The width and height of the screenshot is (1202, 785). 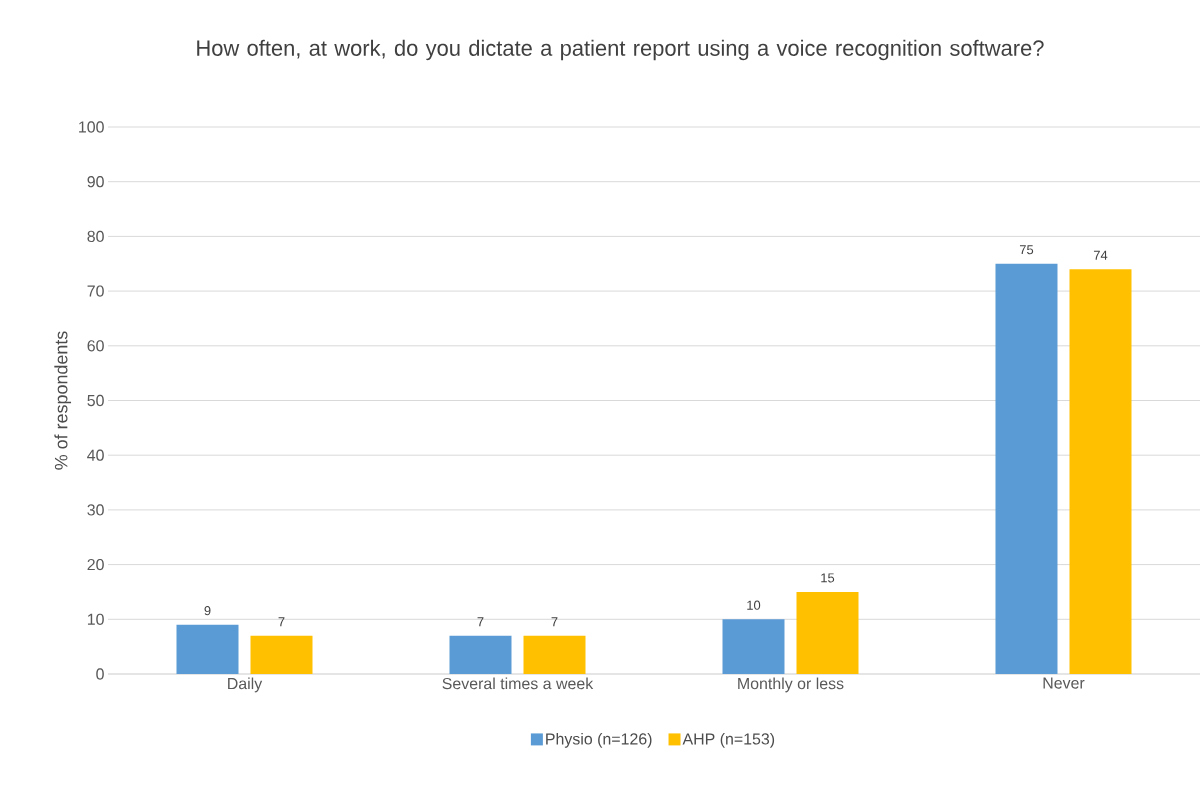 What do you see at coordinates (63, 400) in the screenshot?
I see `y-axis-title: % of respondents` at bounding box center [63, 400].